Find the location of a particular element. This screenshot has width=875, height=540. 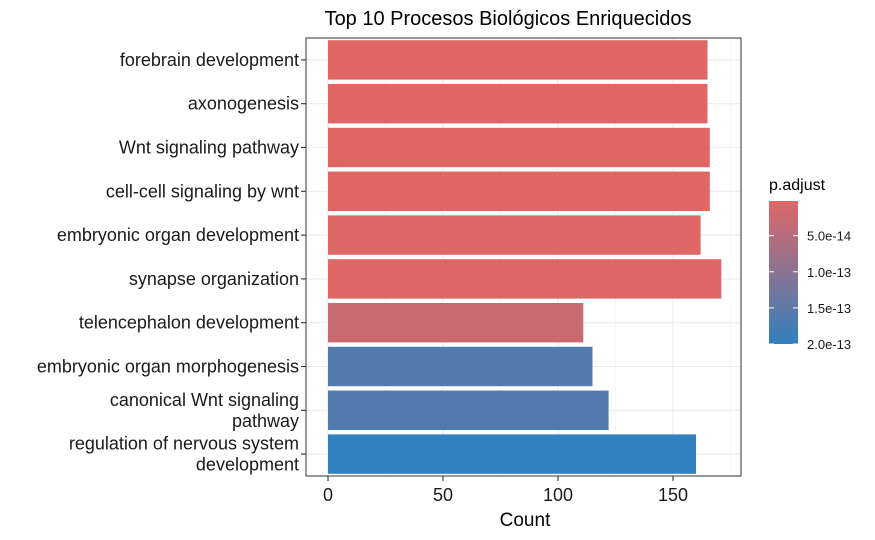

y-tick-label: axonogenesis is located at coordinates (243, 104).